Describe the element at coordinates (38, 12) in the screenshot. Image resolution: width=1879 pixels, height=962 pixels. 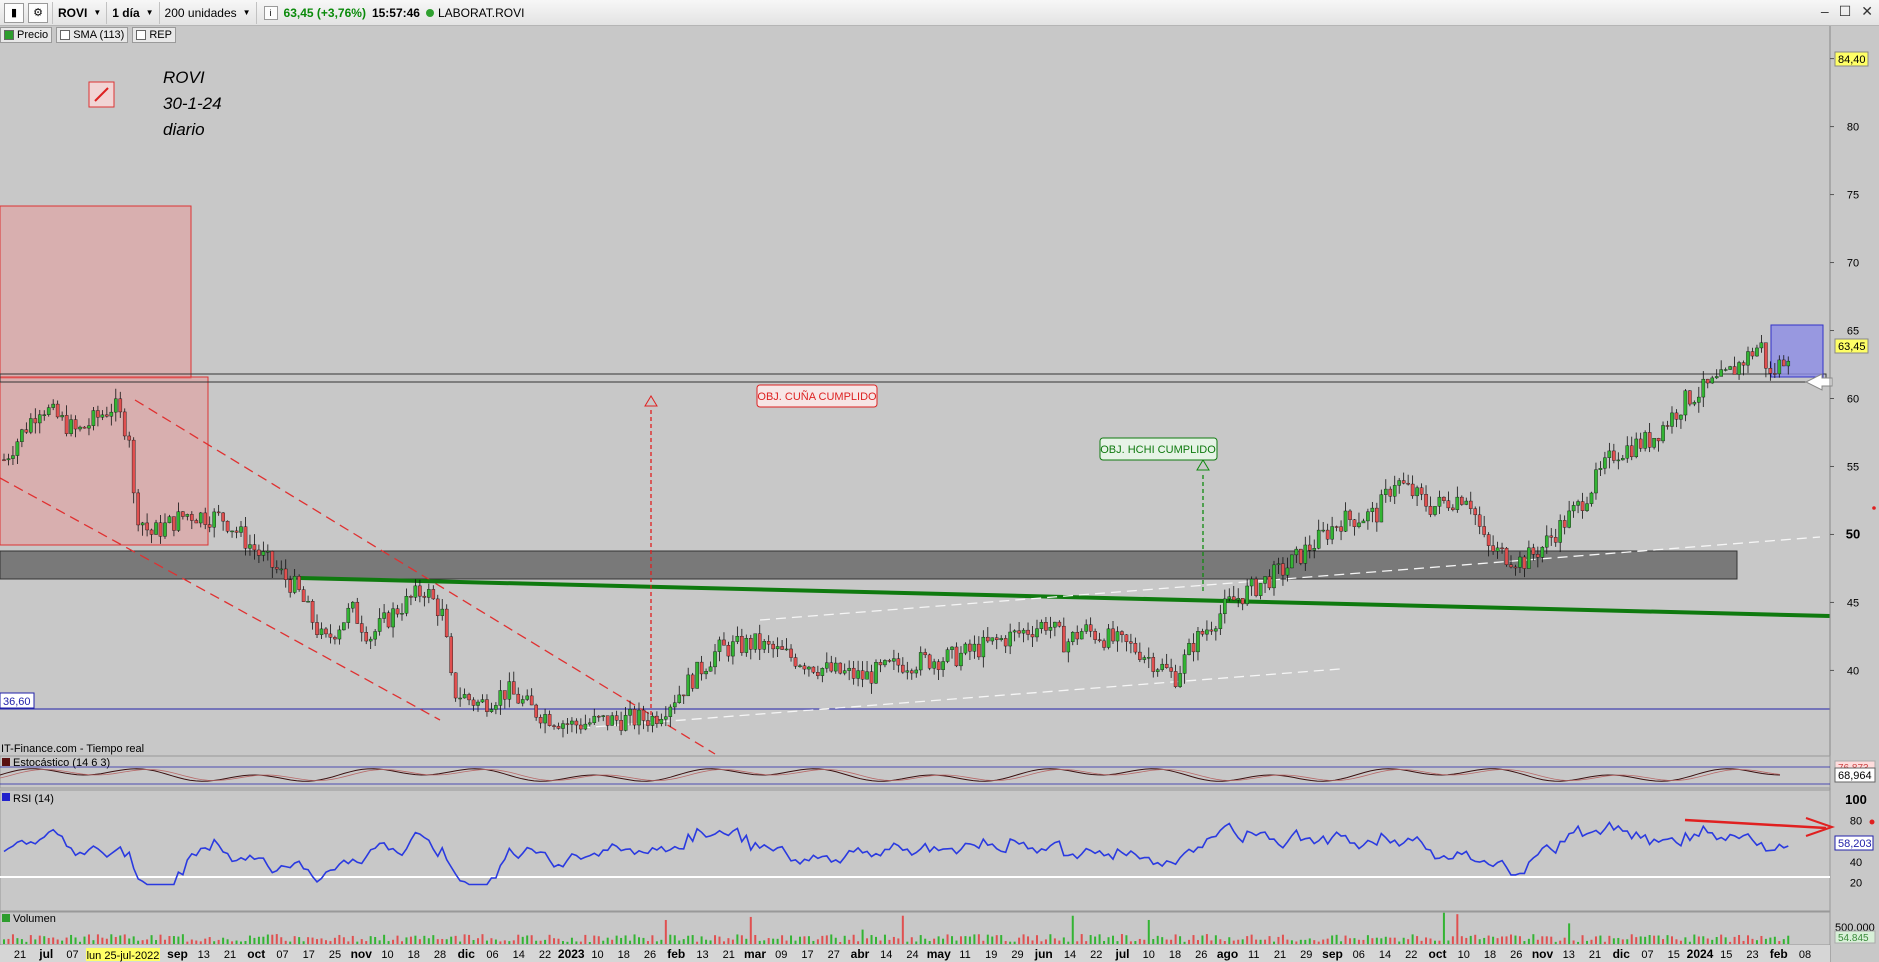
I see `settings-icon: ⚙` at that location.